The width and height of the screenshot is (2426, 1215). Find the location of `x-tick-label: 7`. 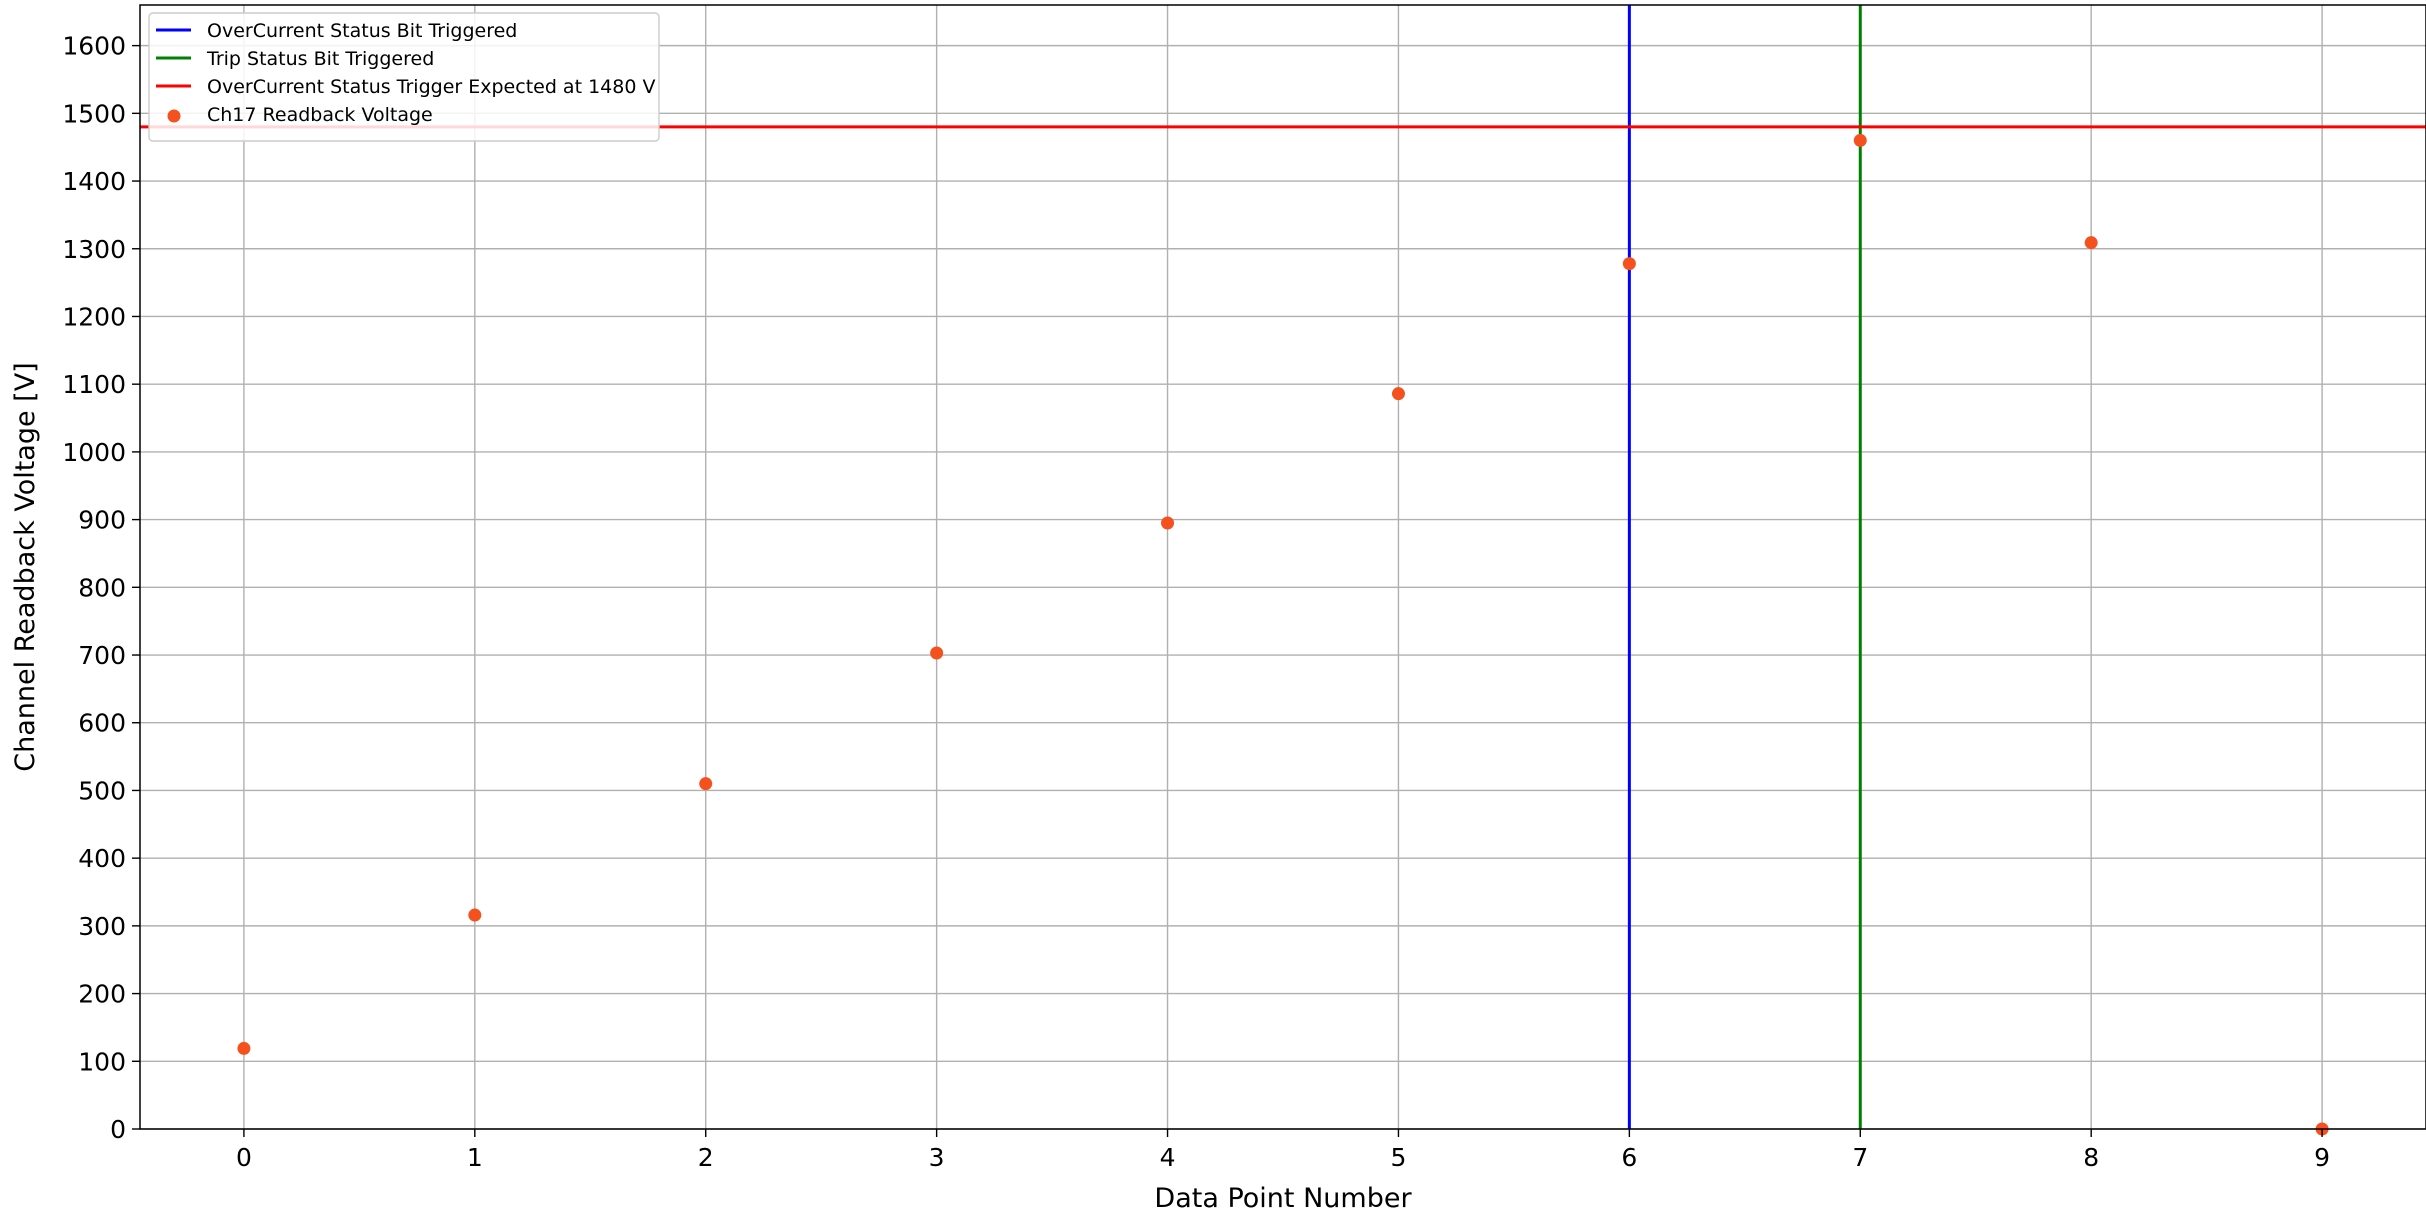

x-tick-label: 7 is located at coordinates (1860, 1157).